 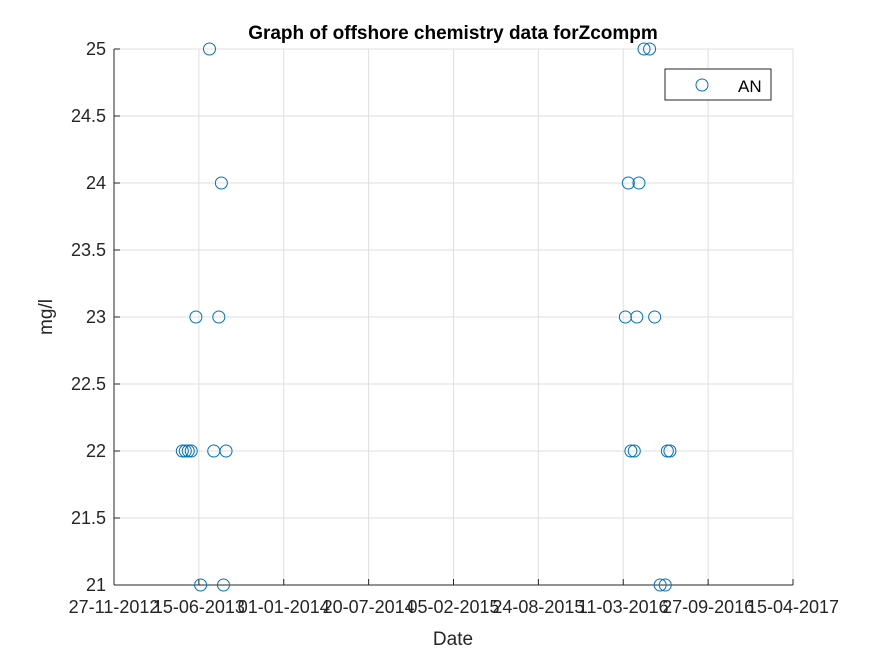 What do you see at coordinates (199, 607) in the screenshot?
I see `x-tick-label: 15-06-2013` at bounding box center [199, 607].